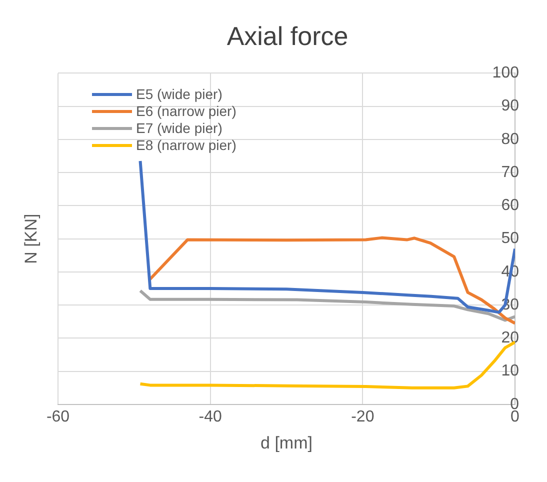 The width and height of the screenshot is (547, 482). I want to click on y-tick-label: 20, so click(510, 338).